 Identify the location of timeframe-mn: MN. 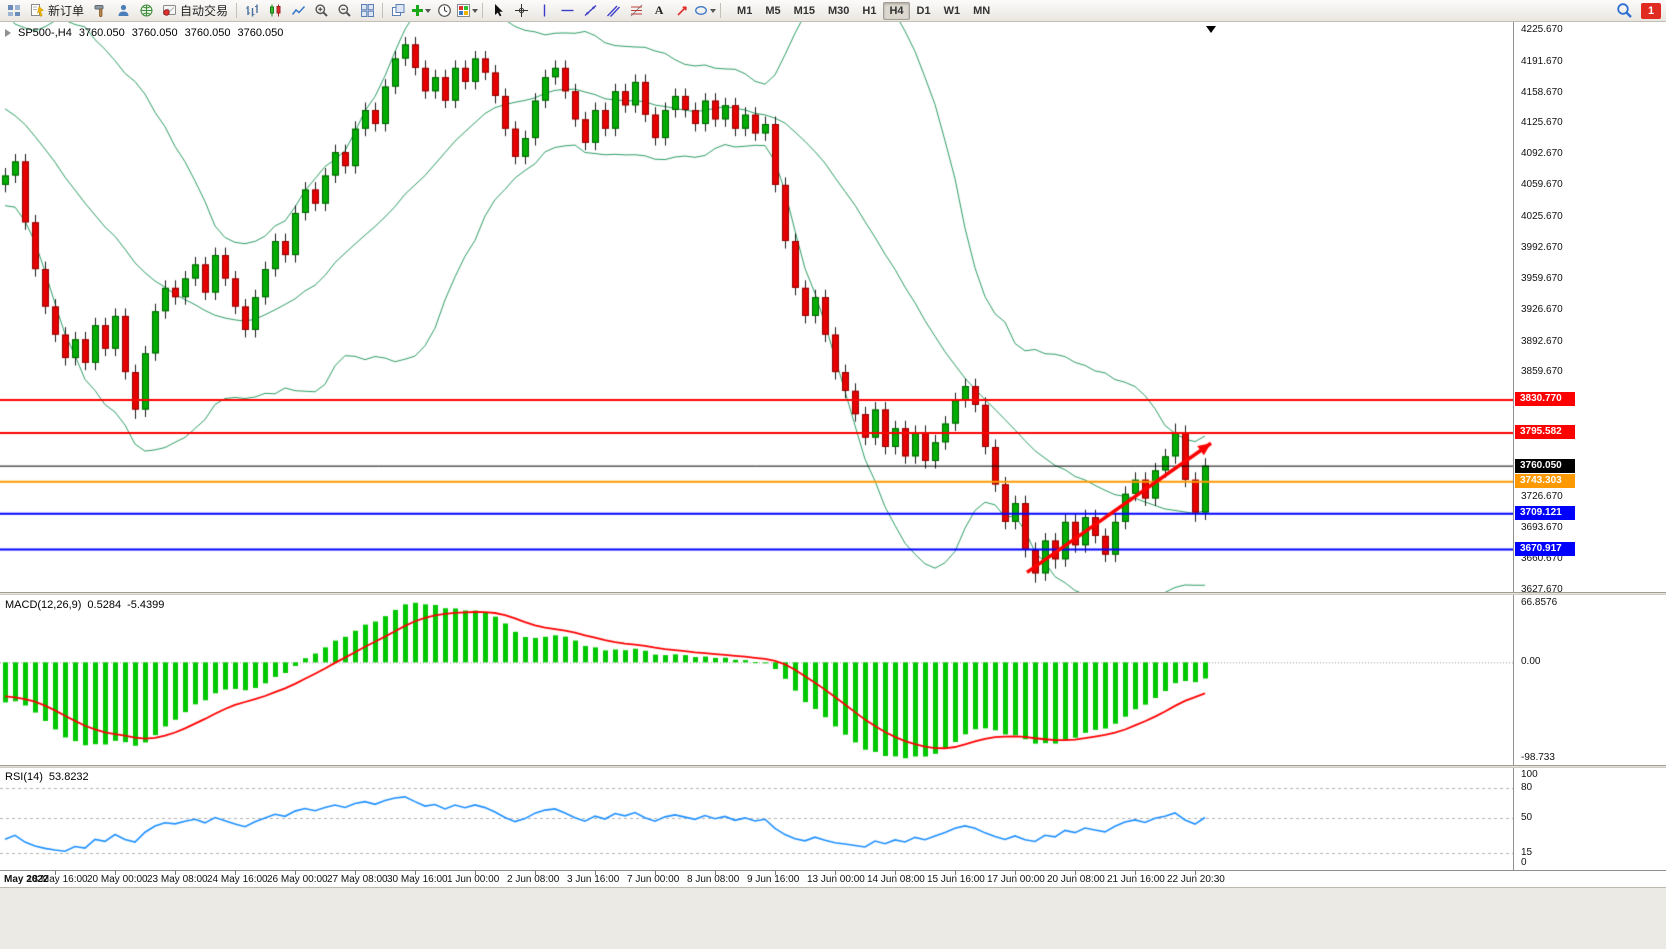
(982, 10).